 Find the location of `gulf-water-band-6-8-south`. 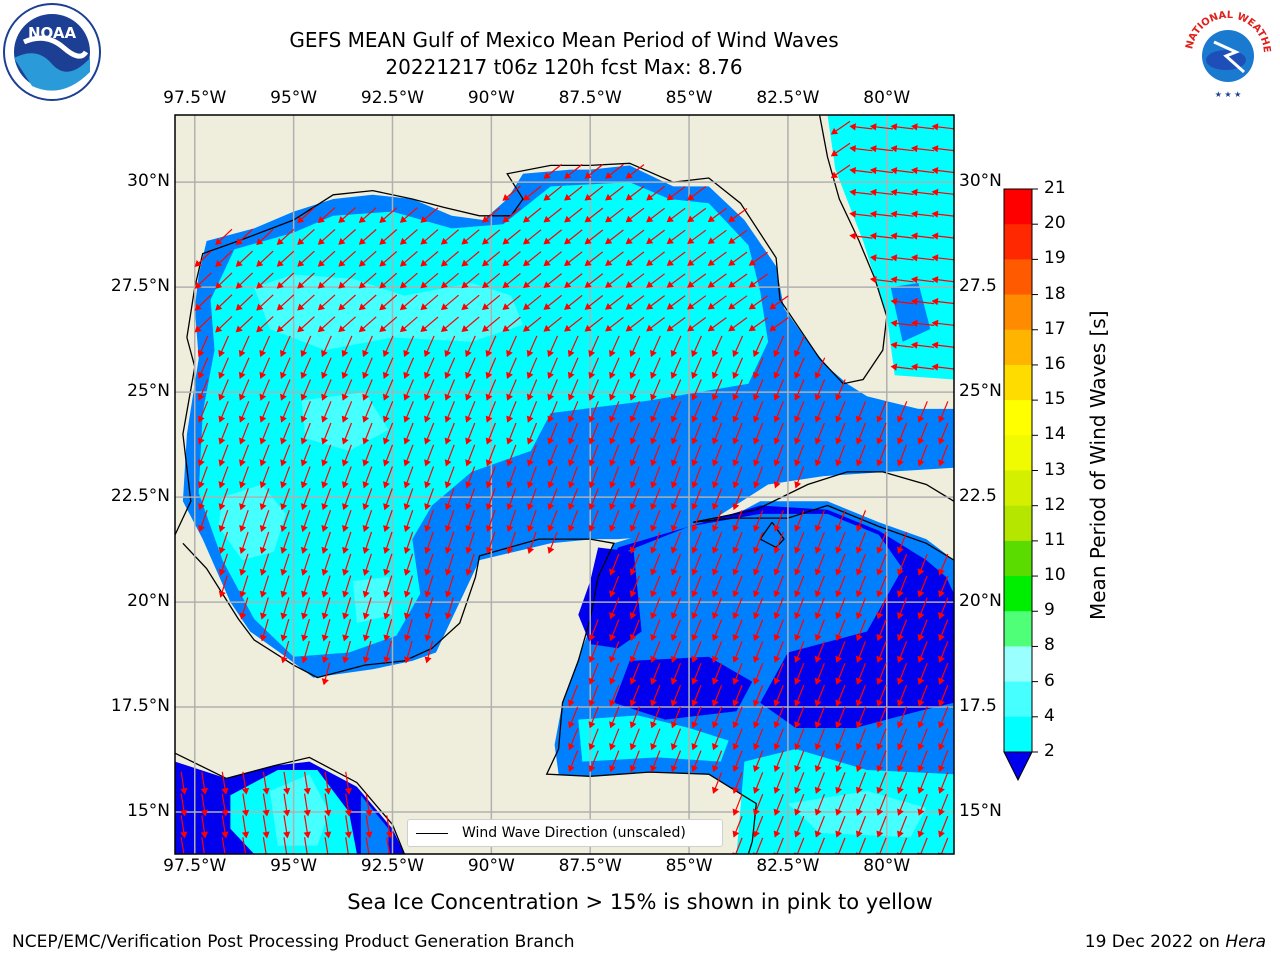

gulf-water-band-6-8-south is located at coordinates (372, 600).